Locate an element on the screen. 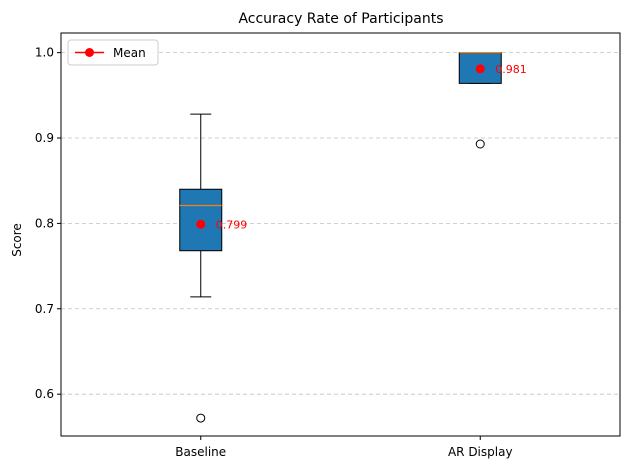 This screenshot has width=630, height=470. legend-frame is located at coordinates (113, 52).